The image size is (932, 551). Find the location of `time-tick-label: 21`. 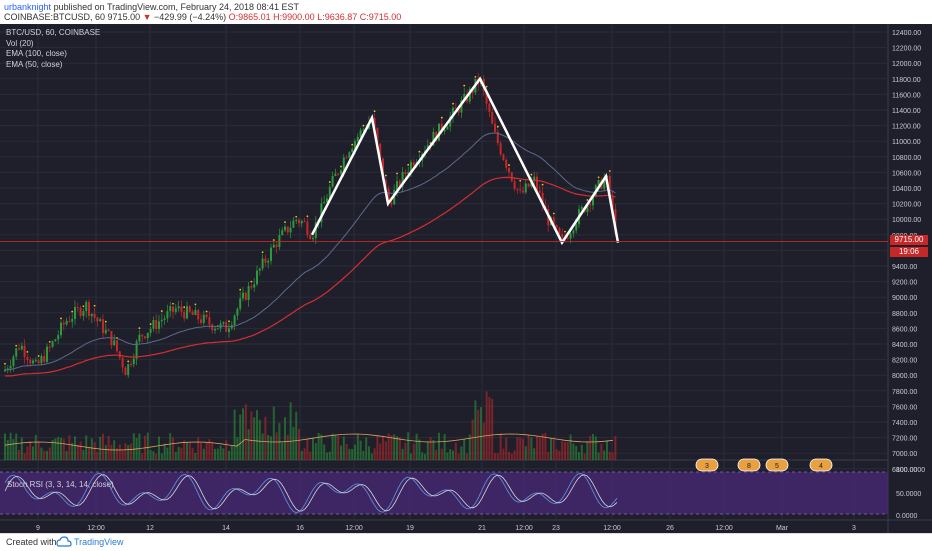

time-tick-label: 21 is located at coordinates (482, 528).